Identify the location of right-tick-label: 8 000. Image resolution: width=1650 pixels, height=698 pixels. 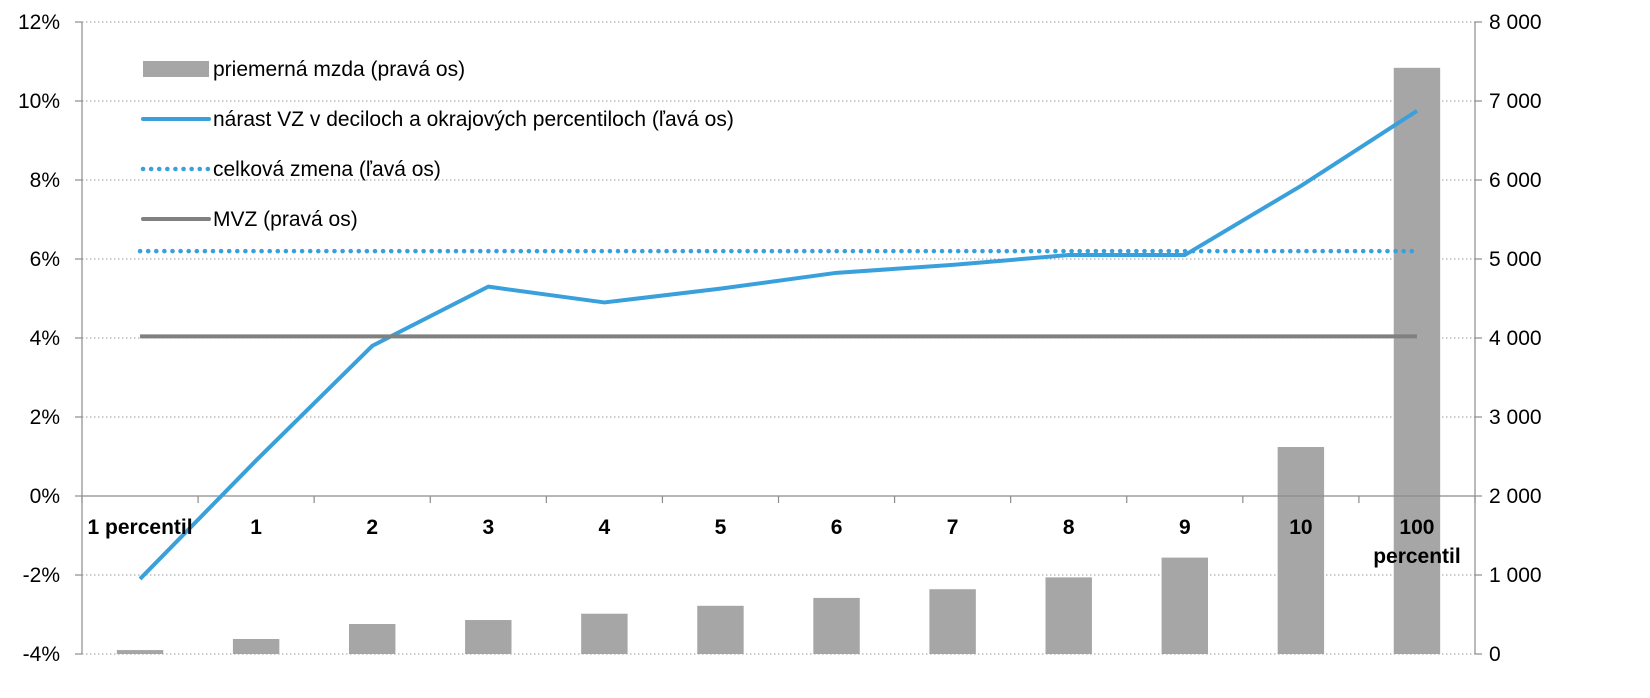
(1515, 22).